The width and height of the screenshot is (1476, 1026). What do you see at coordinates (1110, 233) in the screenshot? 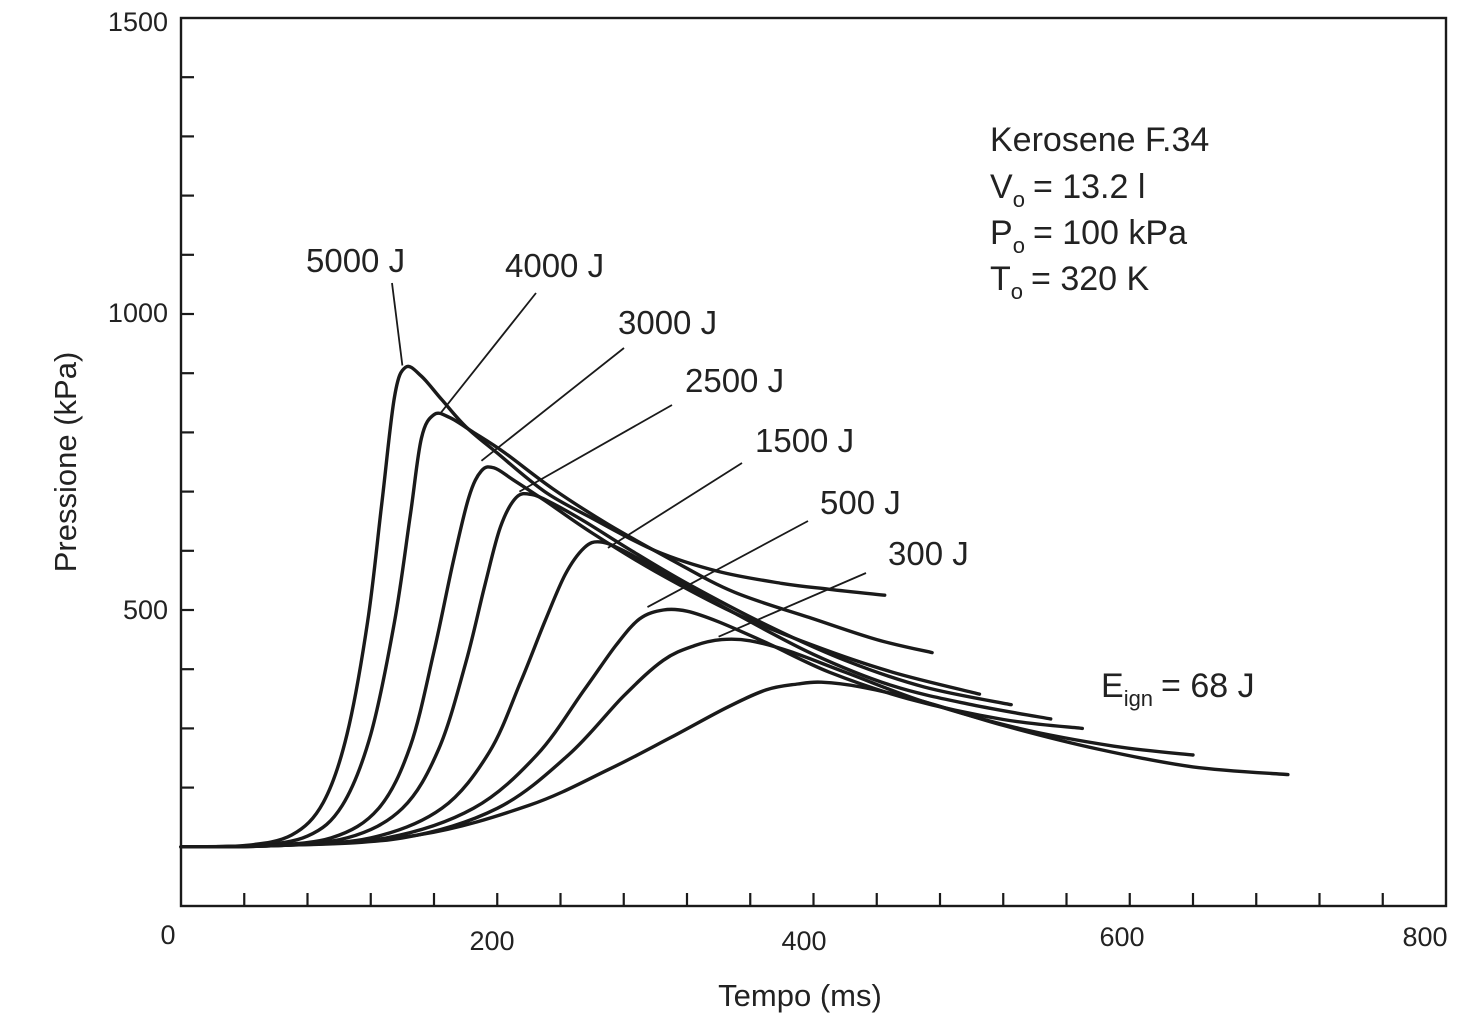
I see `pressure-value: = 100 kPa` at bounding box center [1110, 233].